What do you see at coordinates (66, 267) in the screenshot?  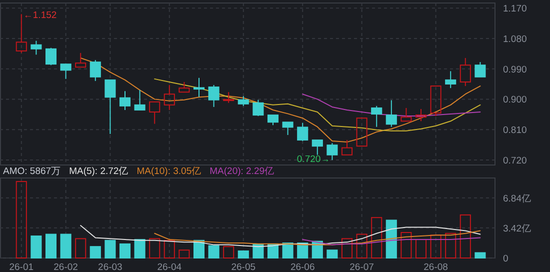 I see `x-tick-label: 26-02` at bounding box center [66, 267].